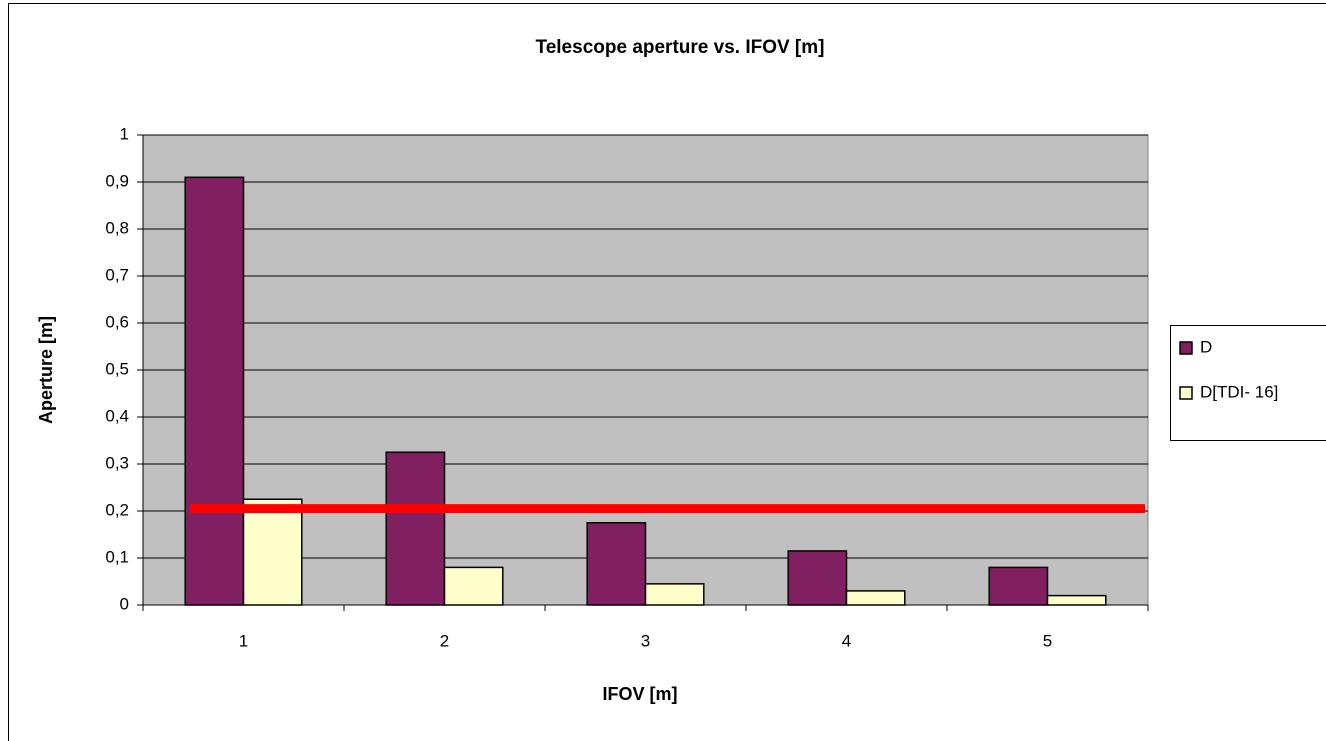 This screenshot has height=741, width=1326. What do you see at coordinates (117, 321) in the screenshot?
I see `y-tick-label: 0,6` at bounding box center [117, 321].